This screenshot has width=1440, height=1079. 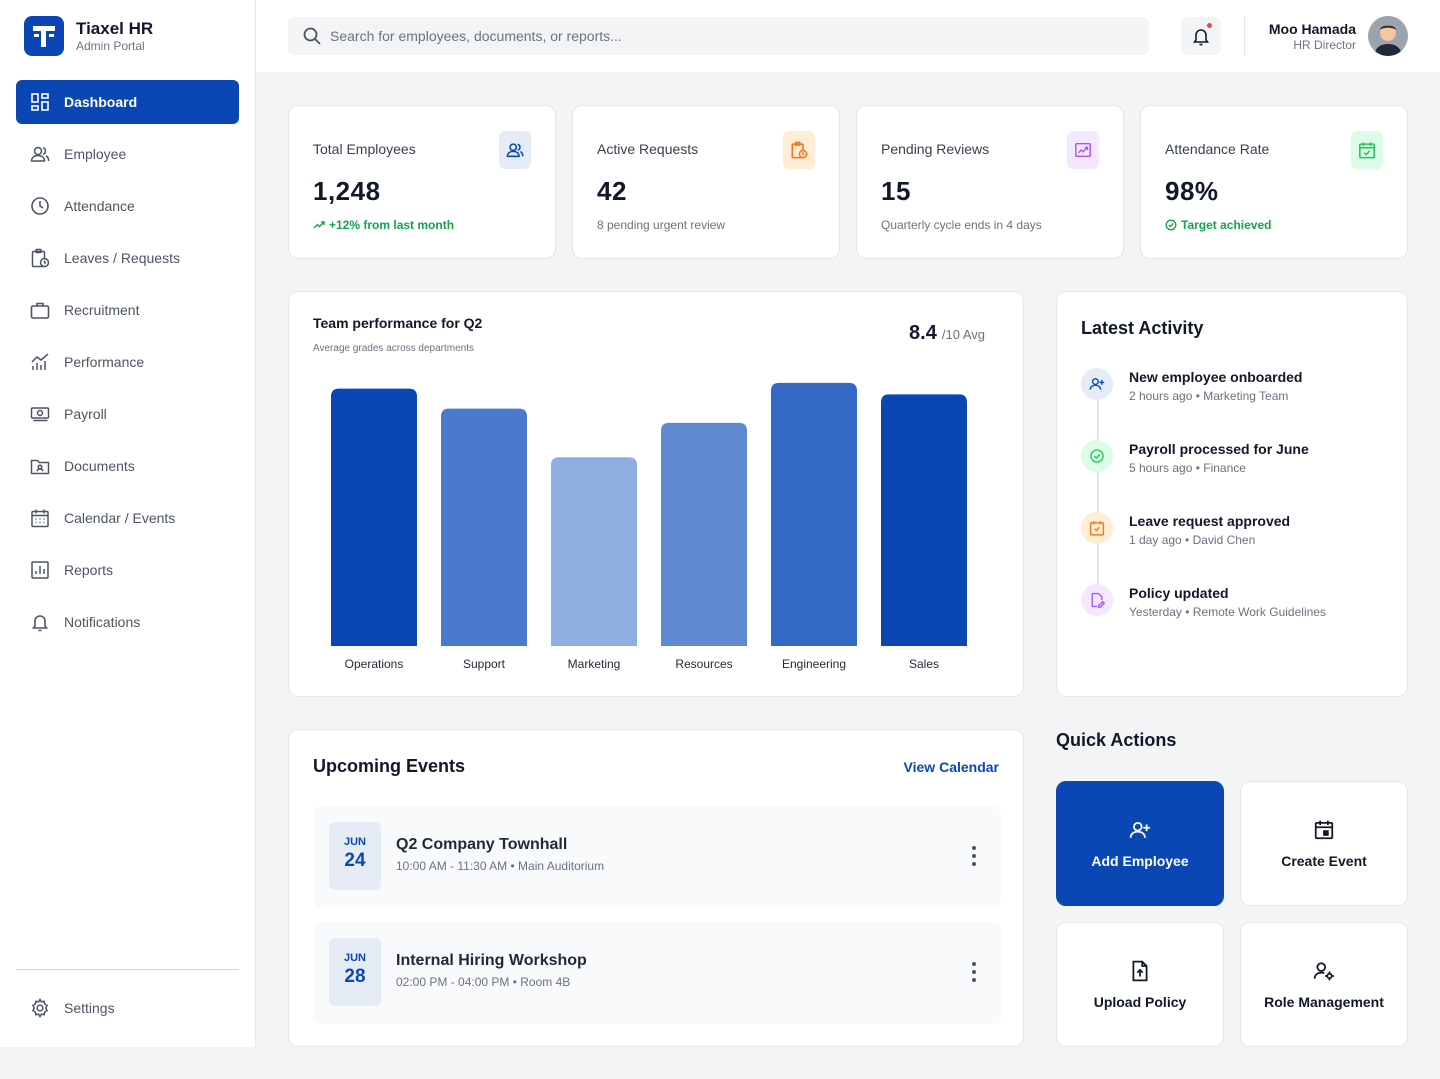 What do you see at coordinates (127, 362) in the screenshot?
I see `sidebar-item-performance: Performance` at bounding box center [127, 362].